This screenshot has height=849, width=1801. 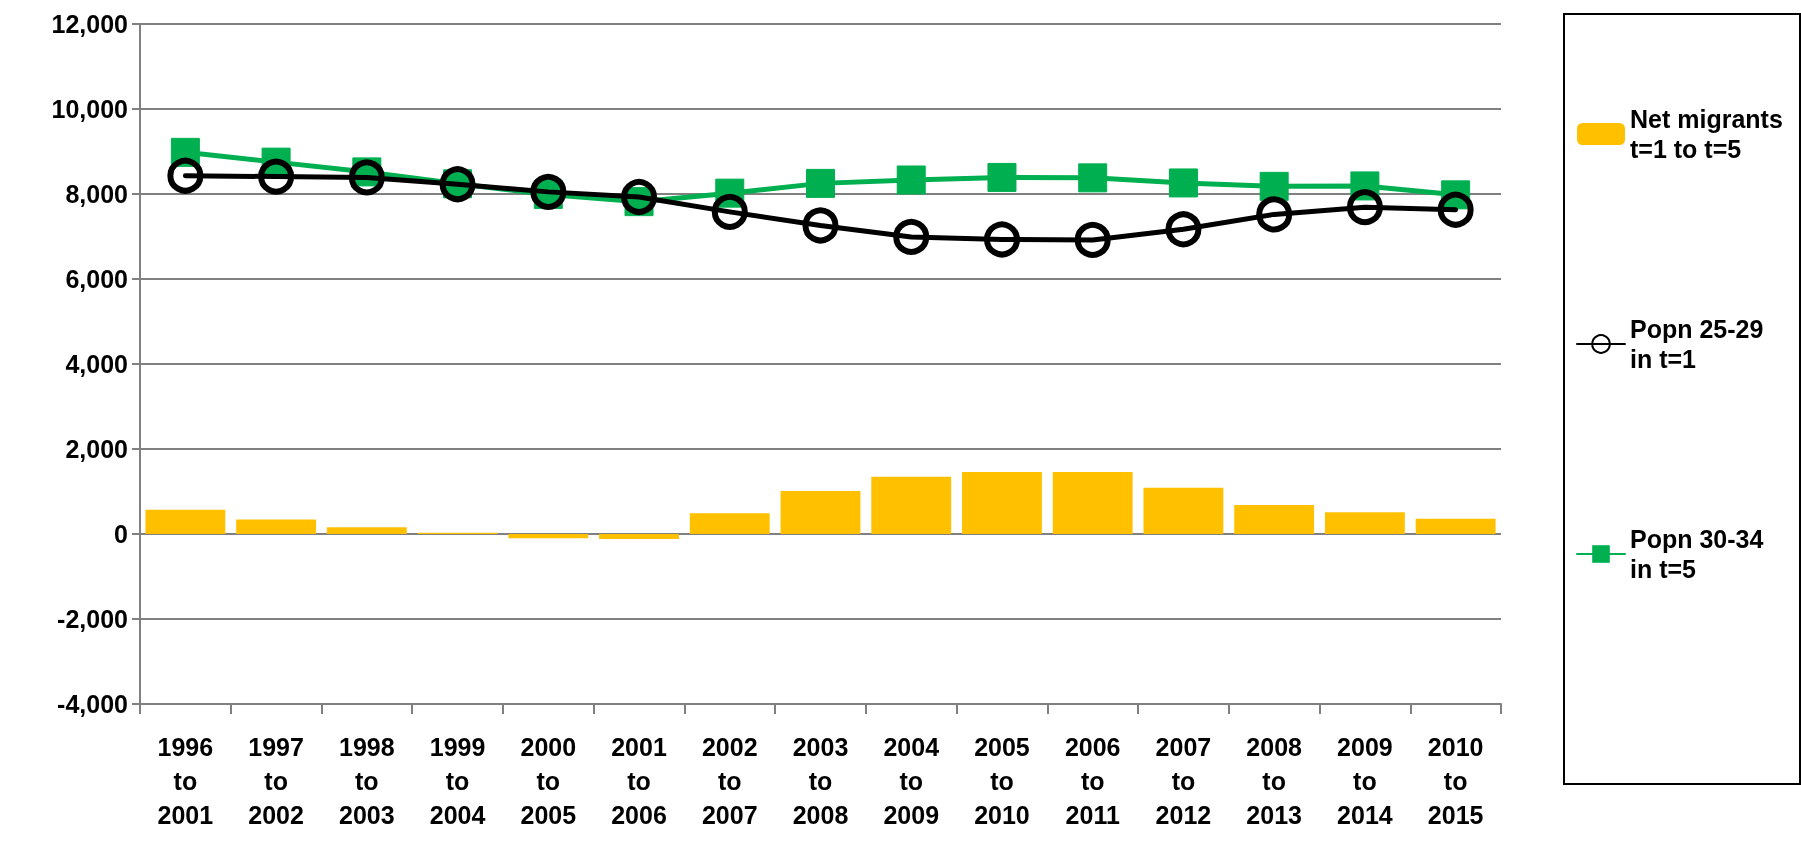 I want to click on x-tick-label: 1997 to 2002, so click(x=276, y=781).